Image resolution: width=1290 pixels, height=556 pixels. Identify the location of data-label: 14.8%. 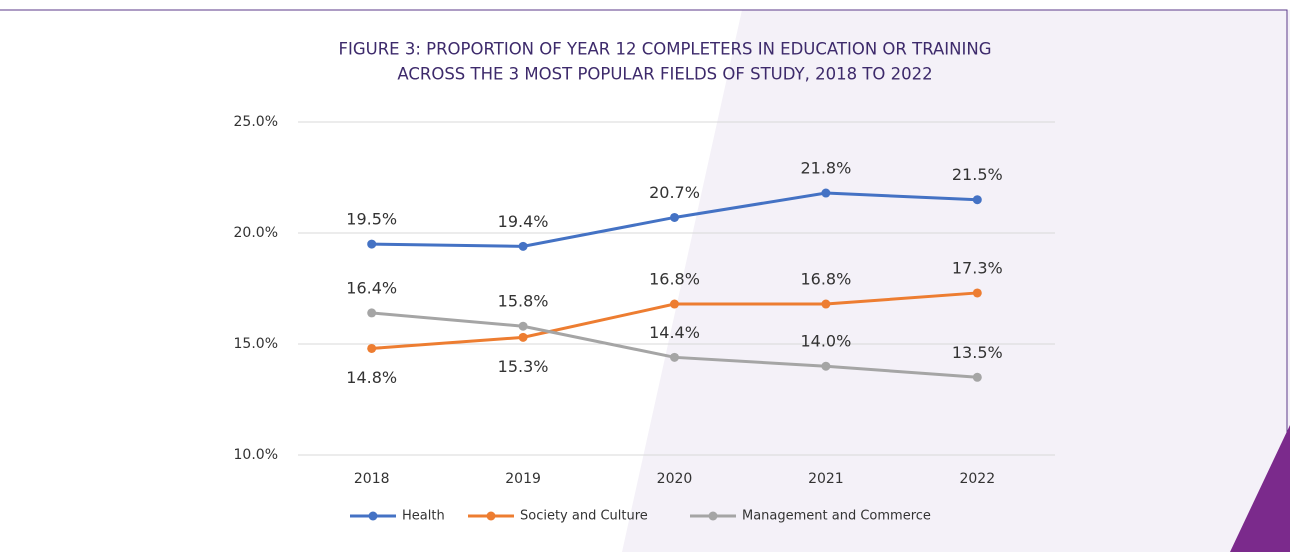
(371, 377).